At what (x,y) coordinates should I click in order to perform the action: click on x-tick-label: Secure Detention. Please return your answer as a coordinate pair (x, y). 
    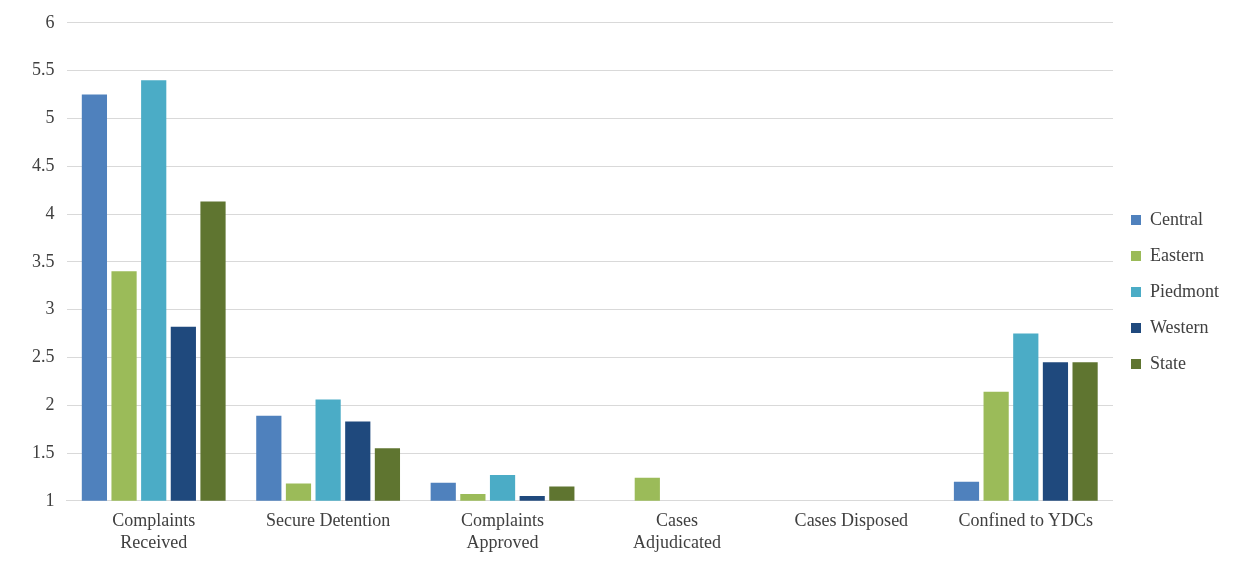
    Looking at the image, I should click on (328, 520).